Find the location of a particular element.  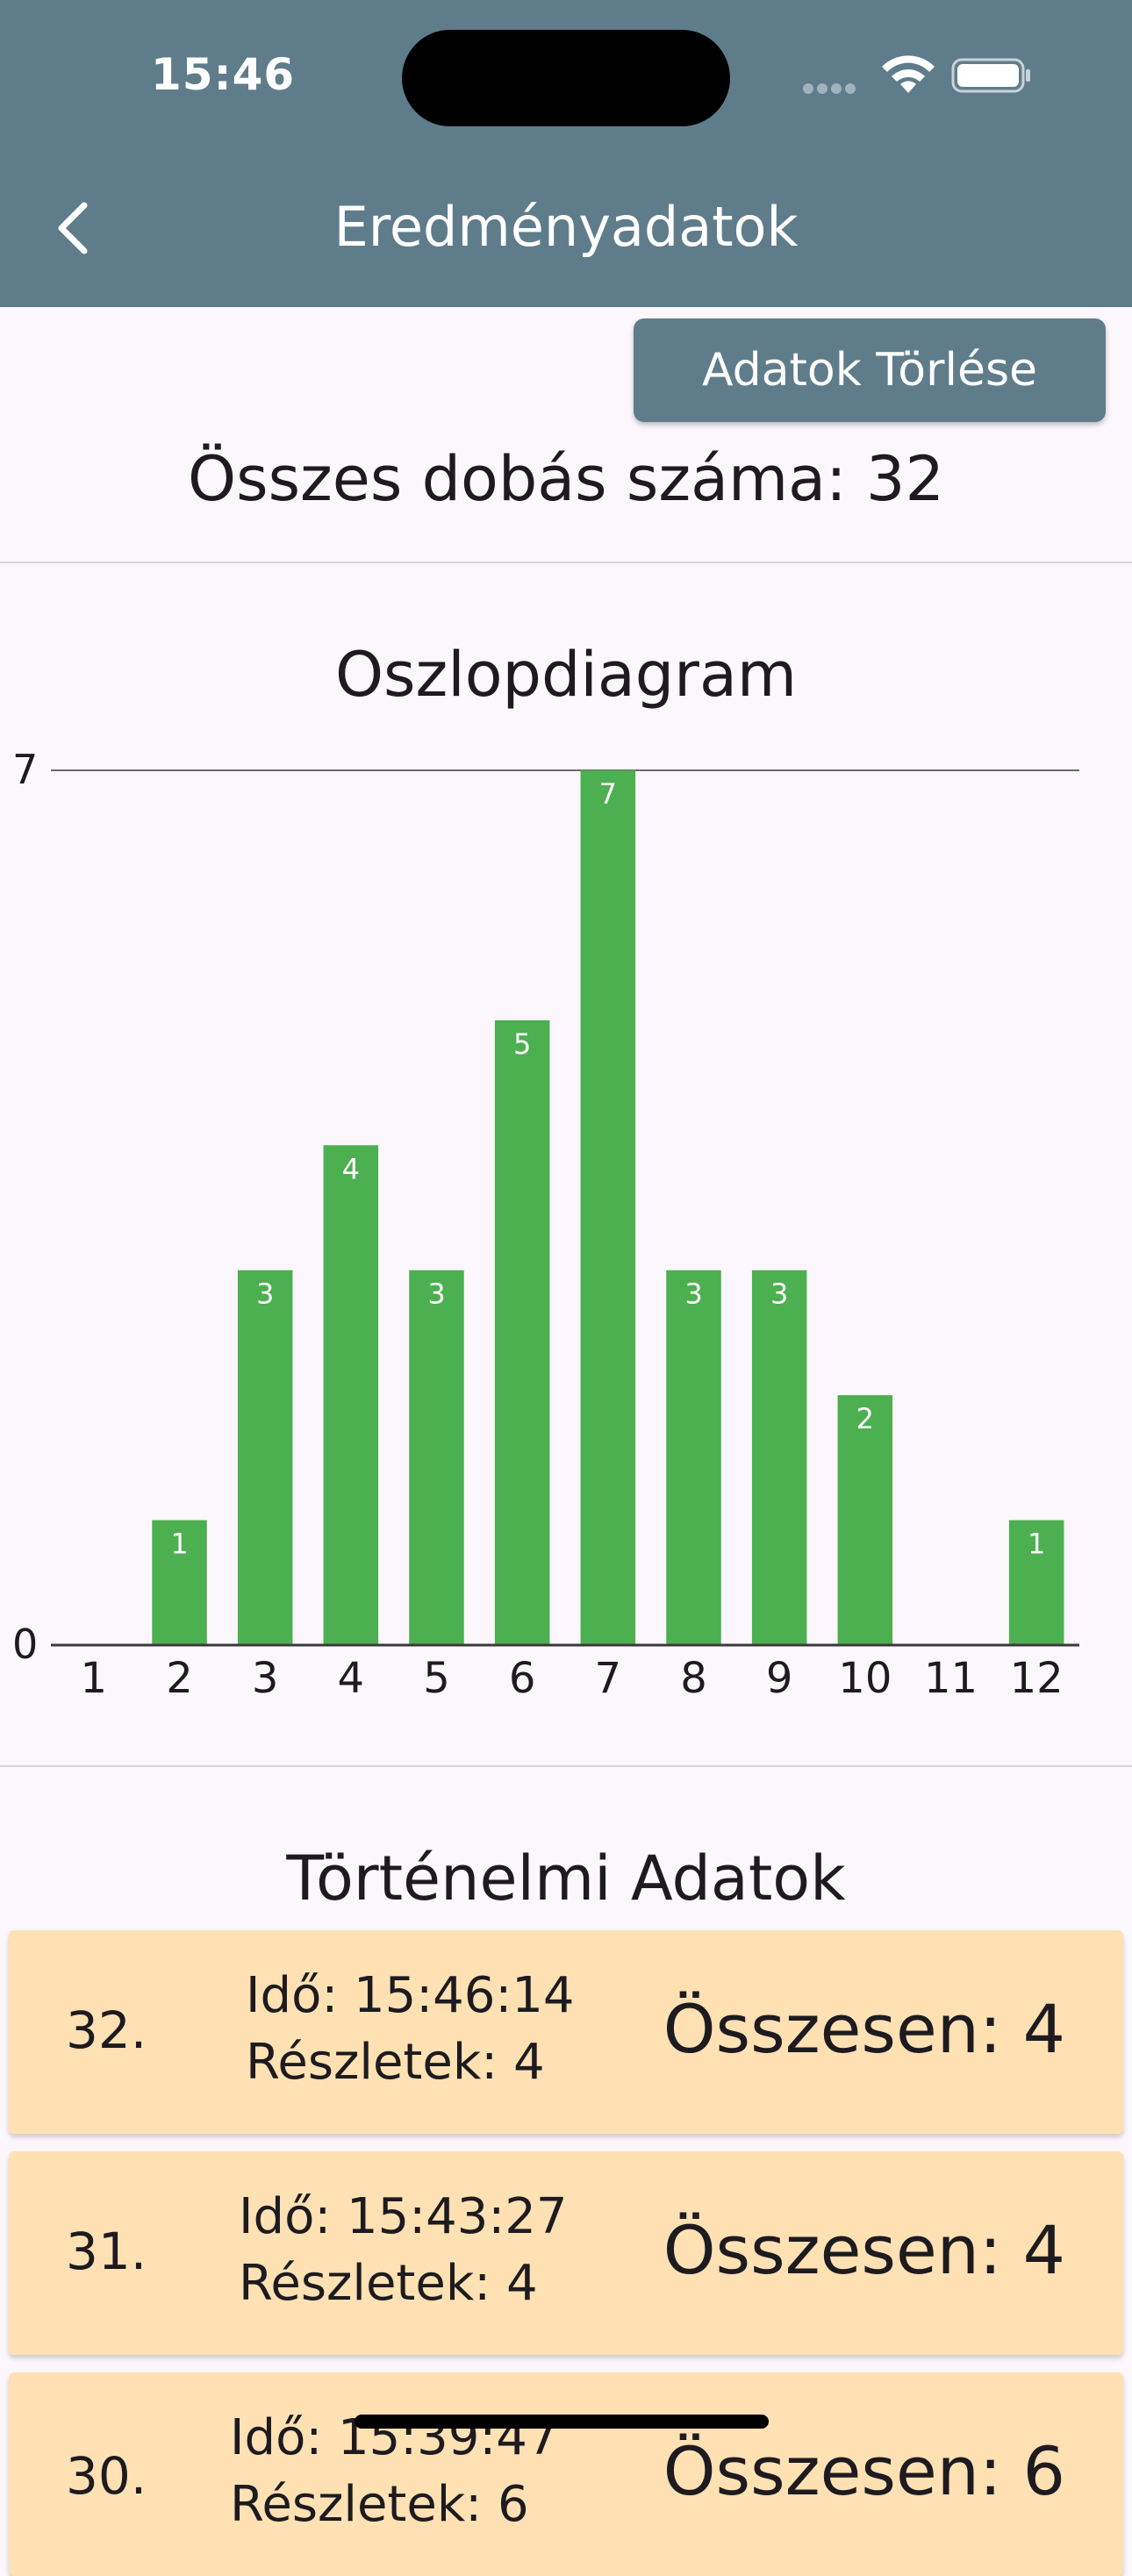

back-button is located at coordinates (74, 228).